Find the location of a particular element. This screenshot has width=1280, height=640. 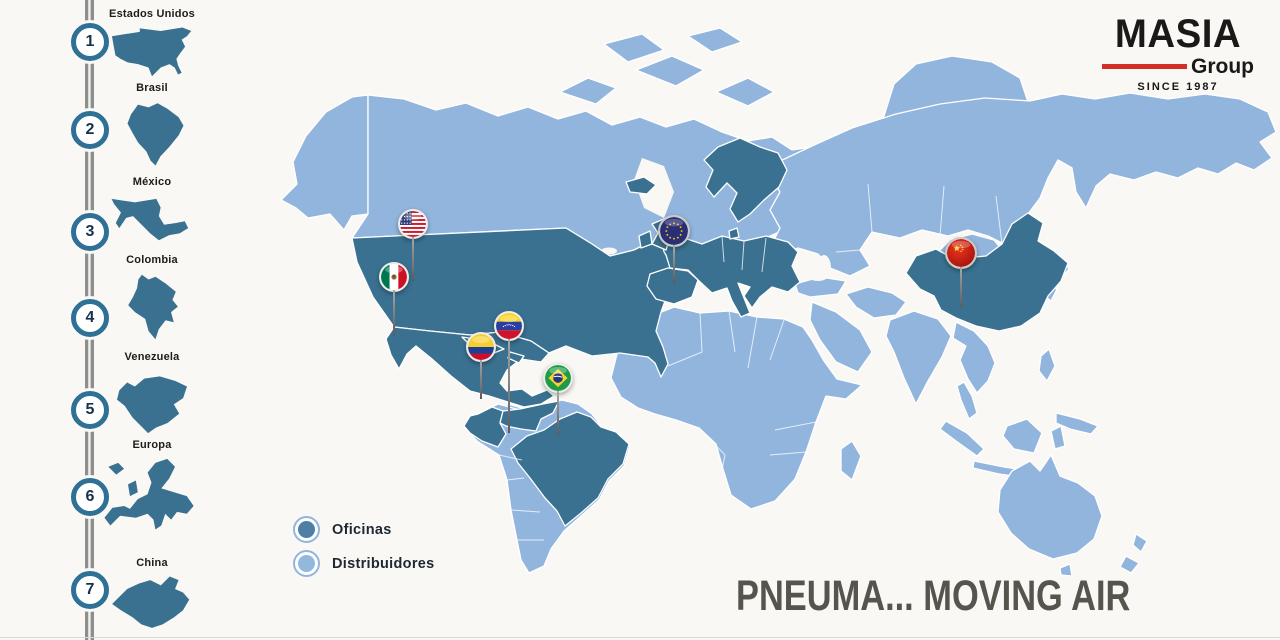

sidebar-item-label: Venezuela is located at coordinates (152, 357).